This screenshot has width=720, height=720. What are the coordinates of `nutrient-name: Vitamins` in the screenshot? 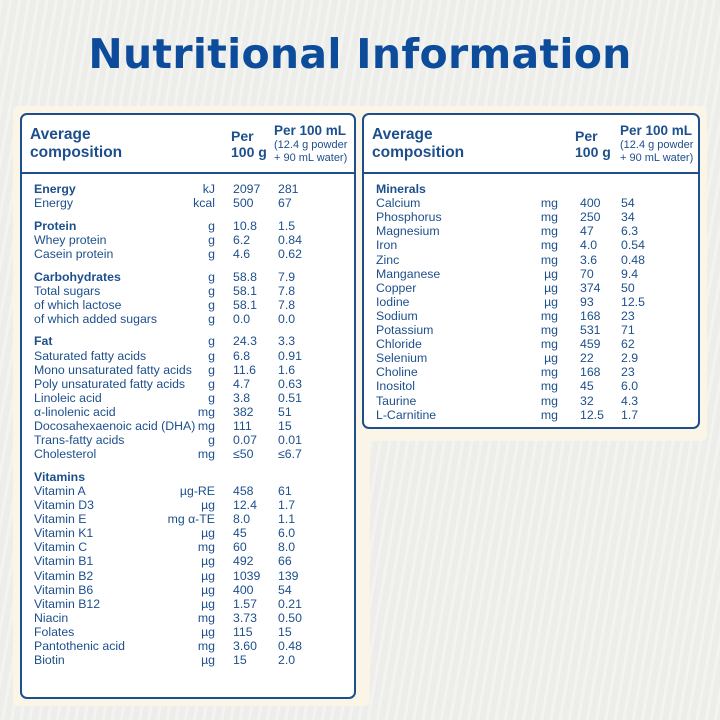 It's located at (60, 476).